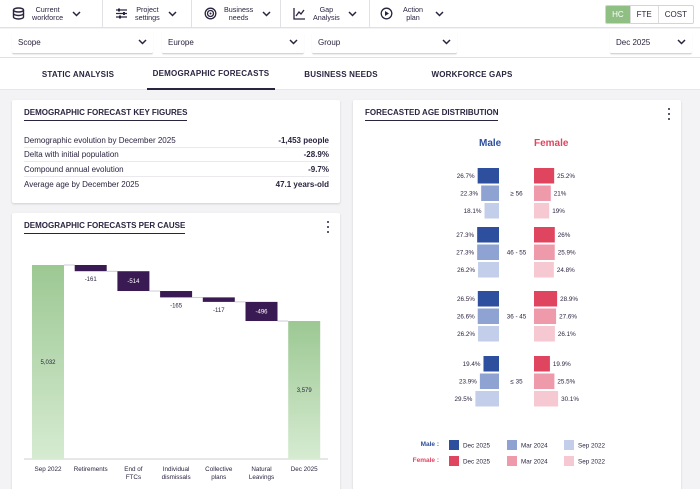 The width and height of the screenshot is (700, 489). What do you see at coordinates (466, 299) in the screenshot?
I see `male-value-label: 26.5%` at bounding box center [466, 299].